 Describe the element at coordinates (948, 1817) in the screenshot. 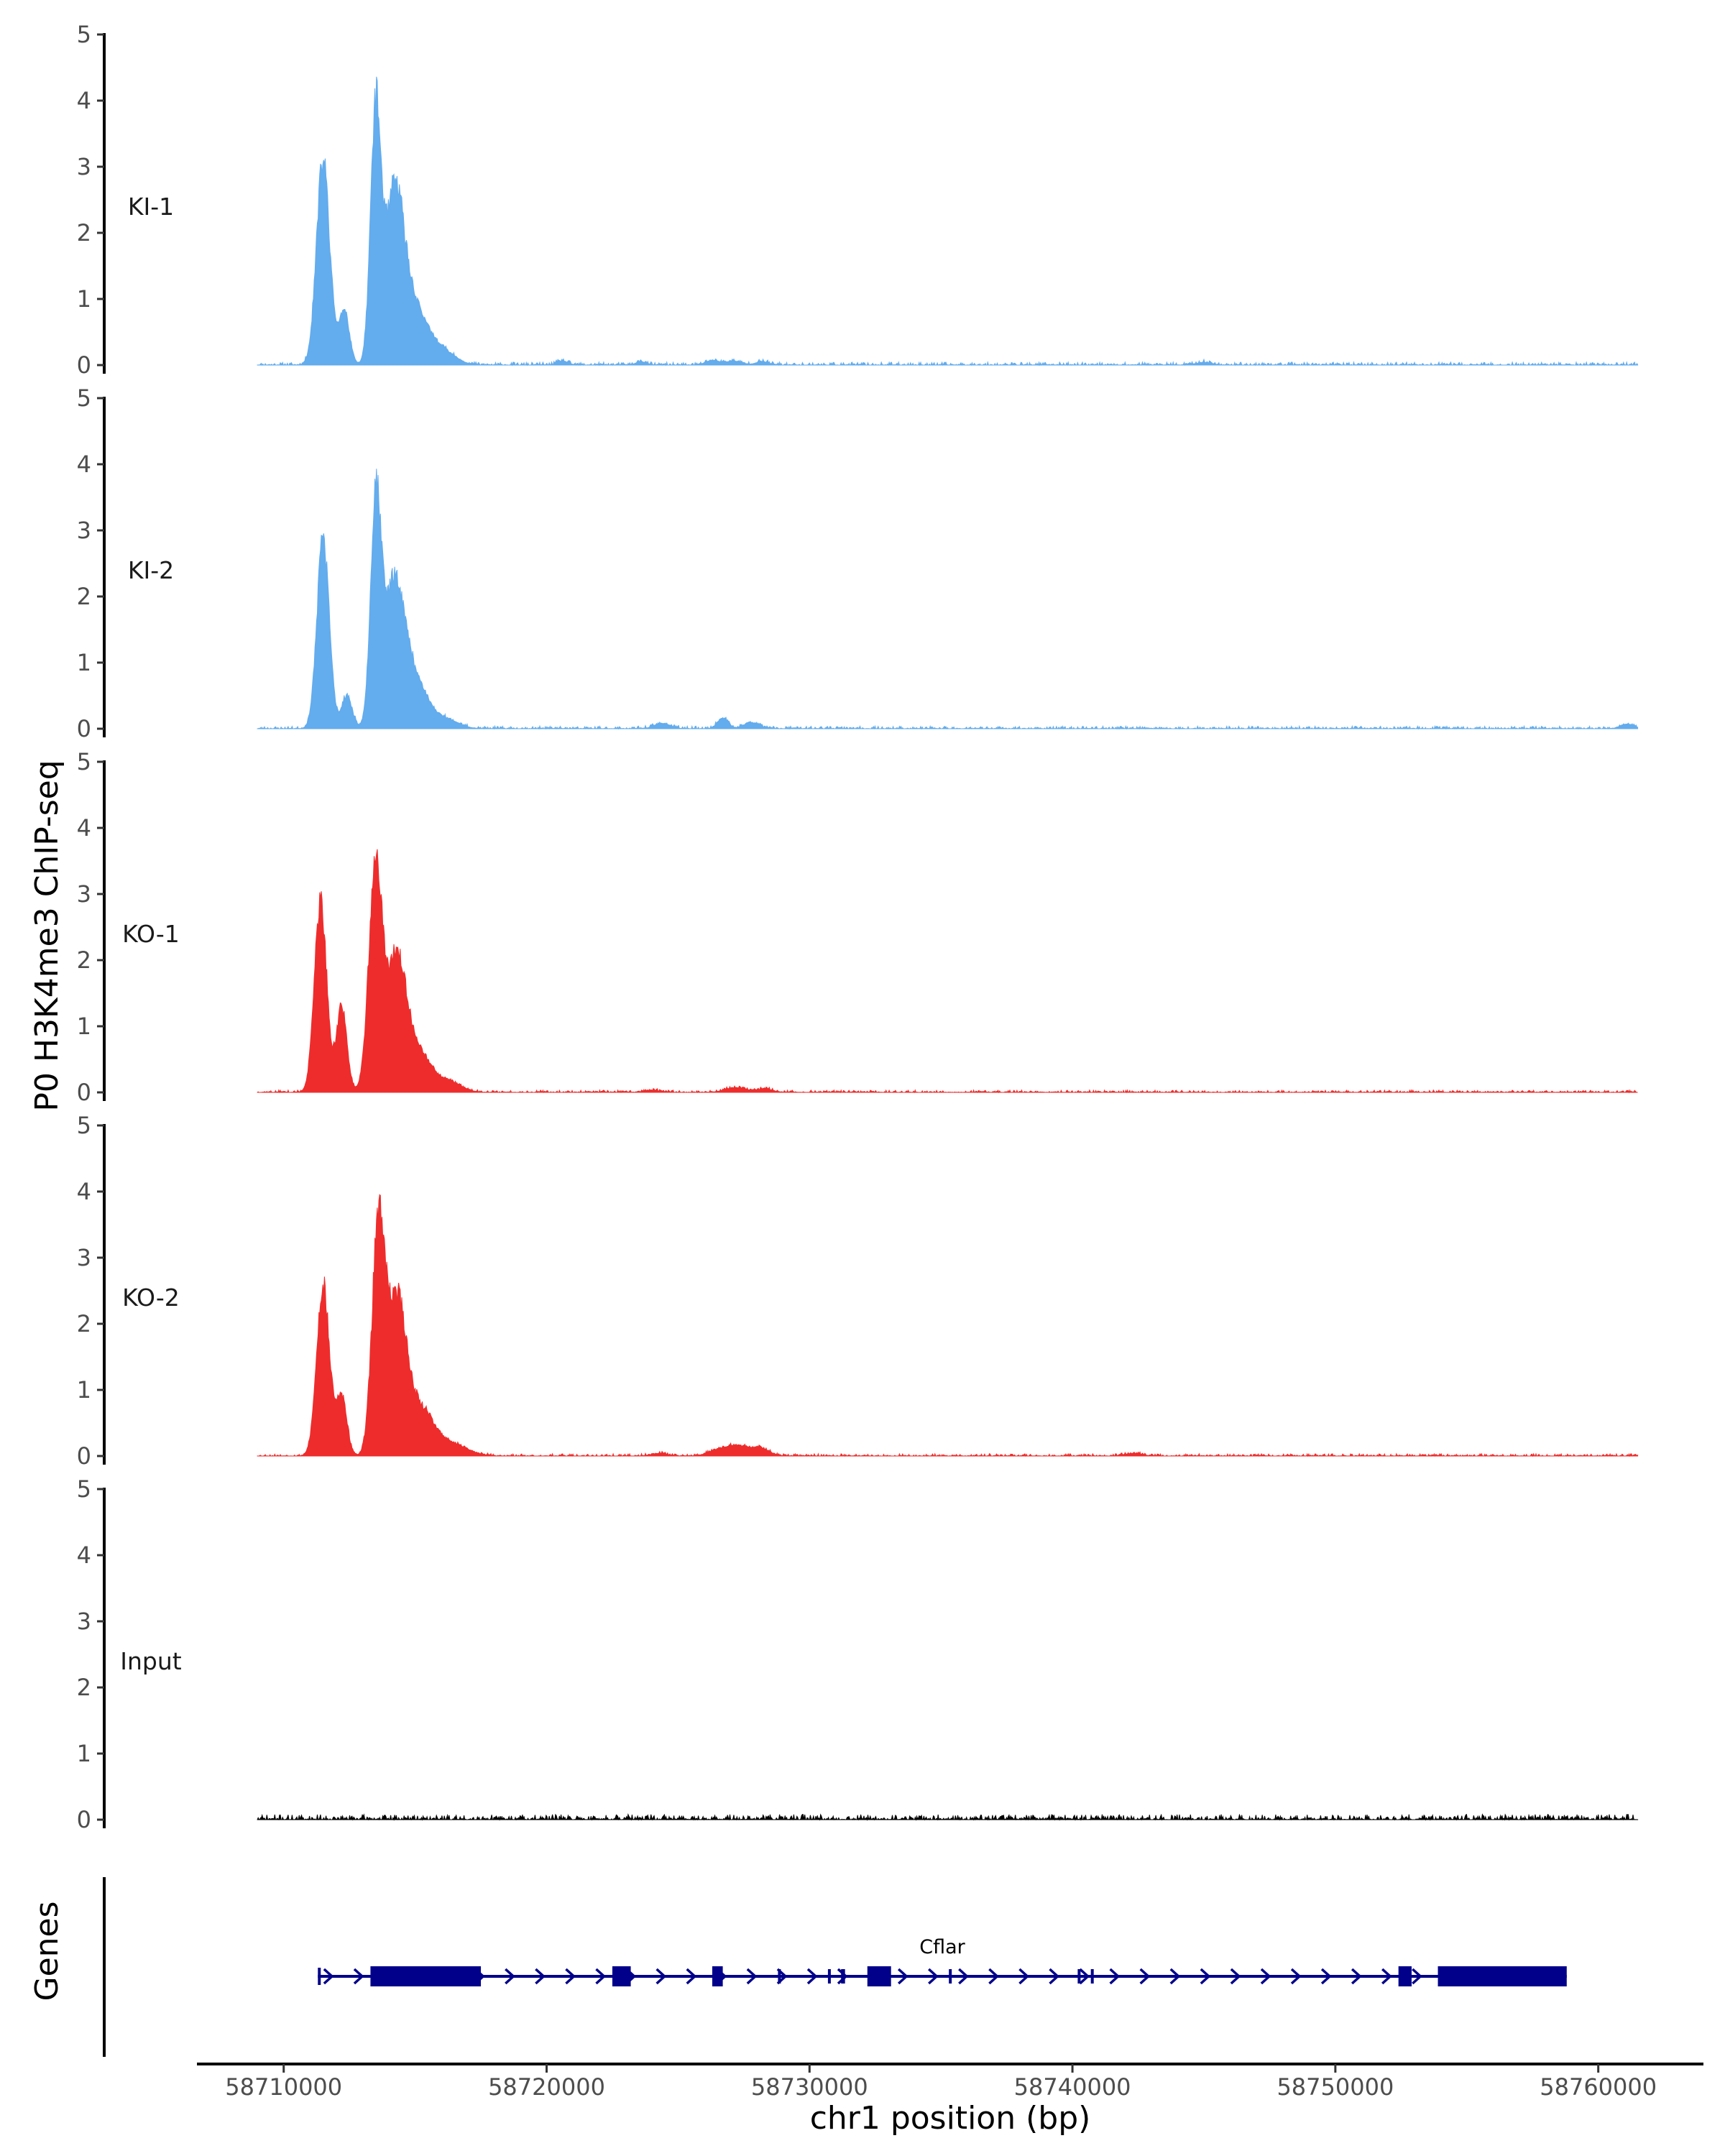

I see `coverage-area-input` at that location.